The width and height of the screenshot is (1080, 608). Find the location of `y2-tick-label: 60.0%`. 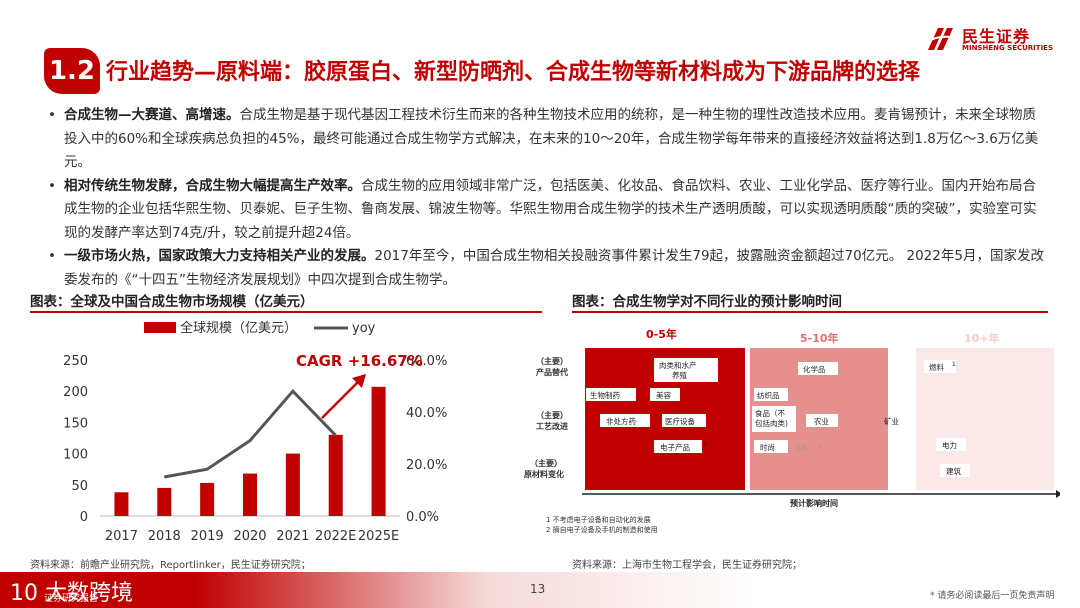

y2-tick-label: 60.0% is located at coordinates (426, 361).